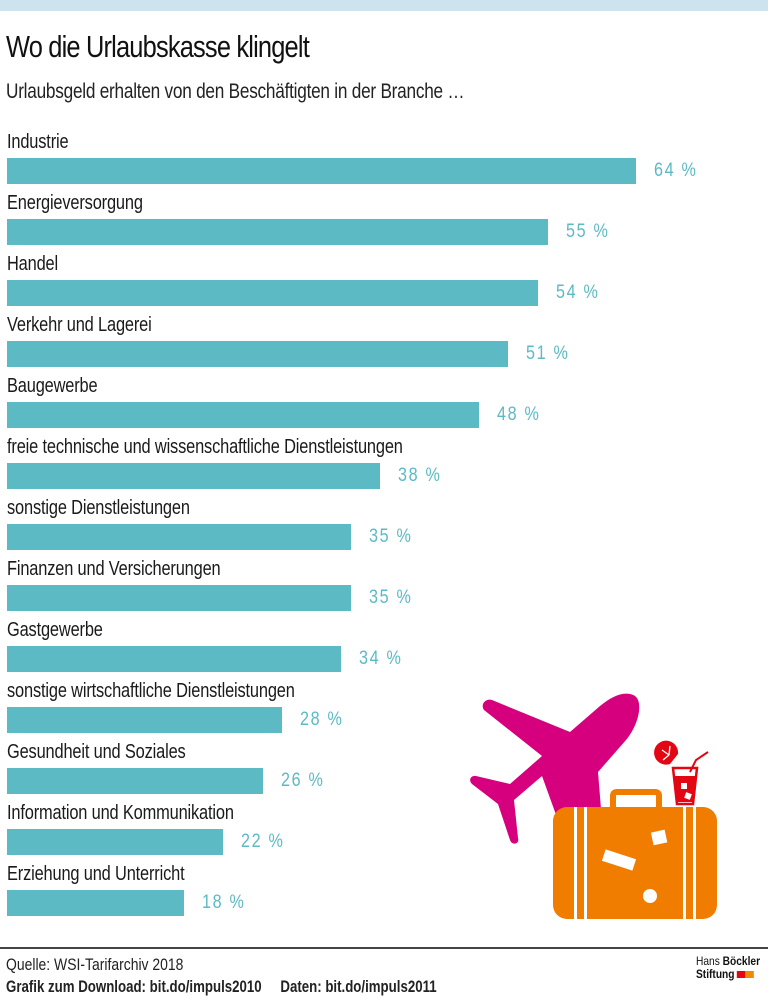 The image size is (768, 1001). What do you see at coordinates (114, 569) in the screenshot?
I see `category-label: Finanzen und Versicherungen` at bounding box center [114, 569].